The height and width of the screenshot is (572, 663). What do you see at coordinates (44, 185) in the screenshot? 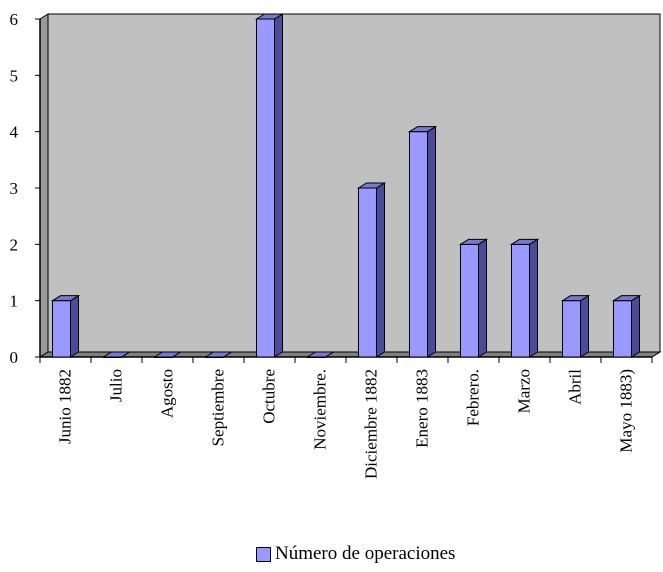
I see `plot-side-wall` at bounding box center [44, 185].